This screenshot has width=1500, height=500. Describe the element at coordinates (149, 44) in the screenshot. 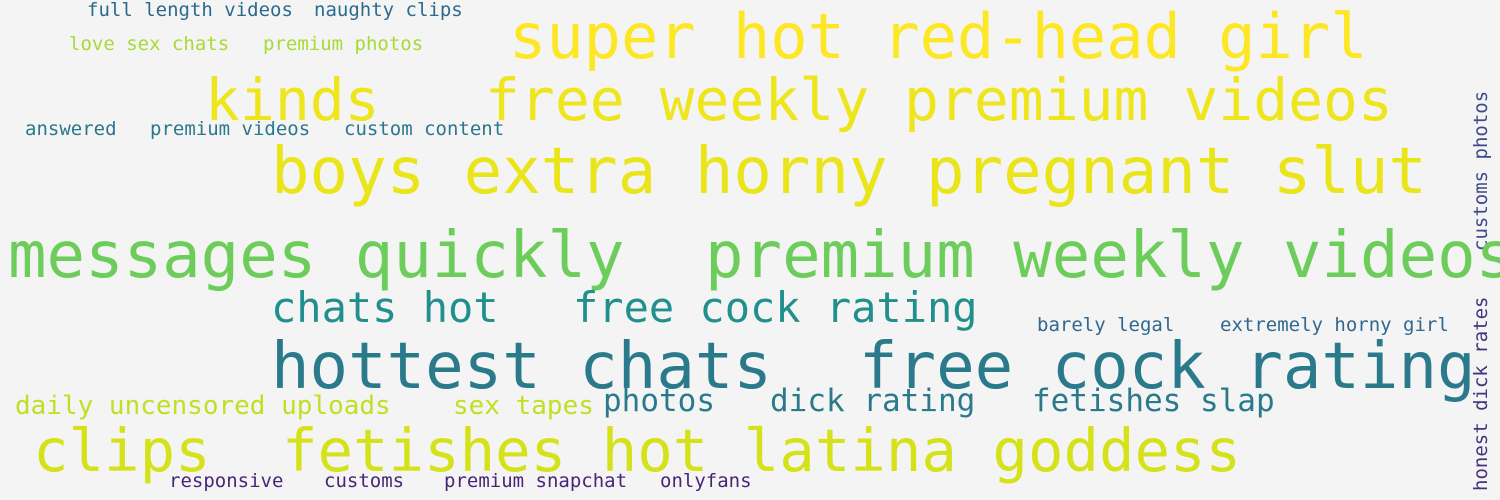

I see `cloud-word: love sex chats` at that location.